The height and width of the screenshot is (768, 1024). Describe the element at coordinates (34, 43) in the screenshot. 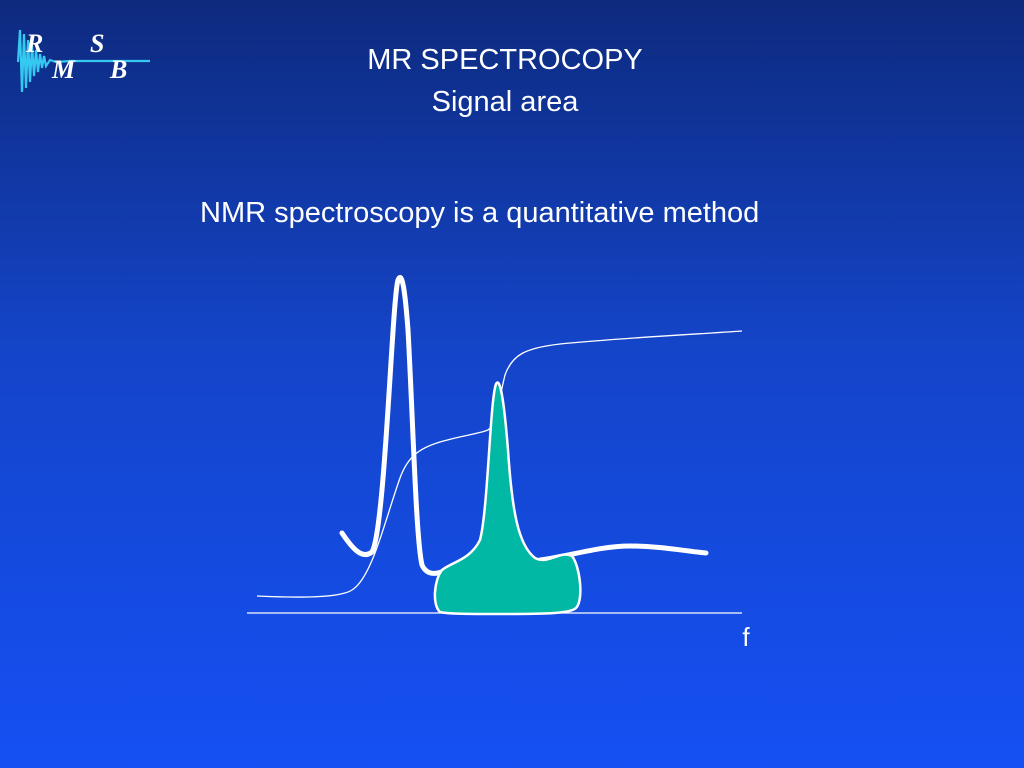

I see `logo-letter: R` at that location.